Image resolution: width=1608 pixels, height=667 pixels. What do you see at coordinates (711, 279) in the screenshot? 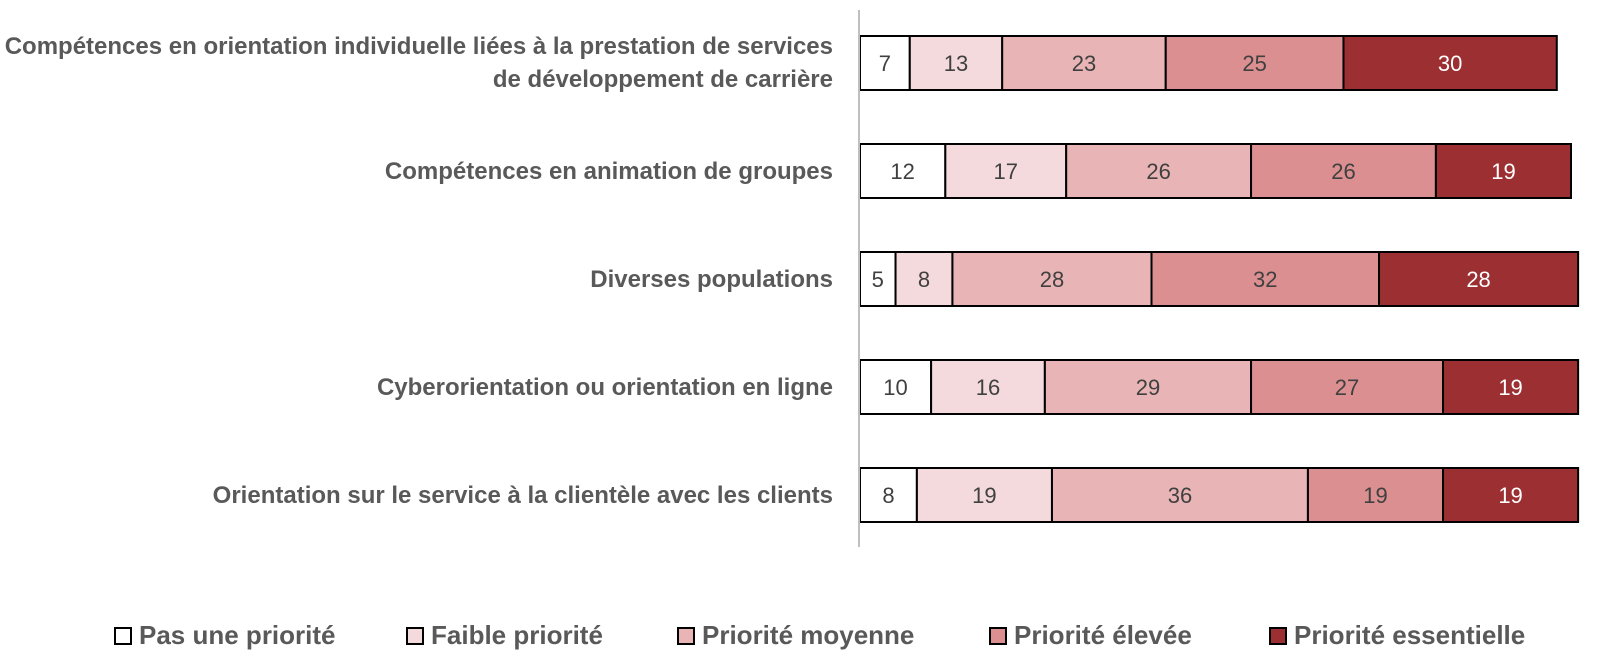
I see `category-label: Diverses populations` at bounding box center [711, 279].